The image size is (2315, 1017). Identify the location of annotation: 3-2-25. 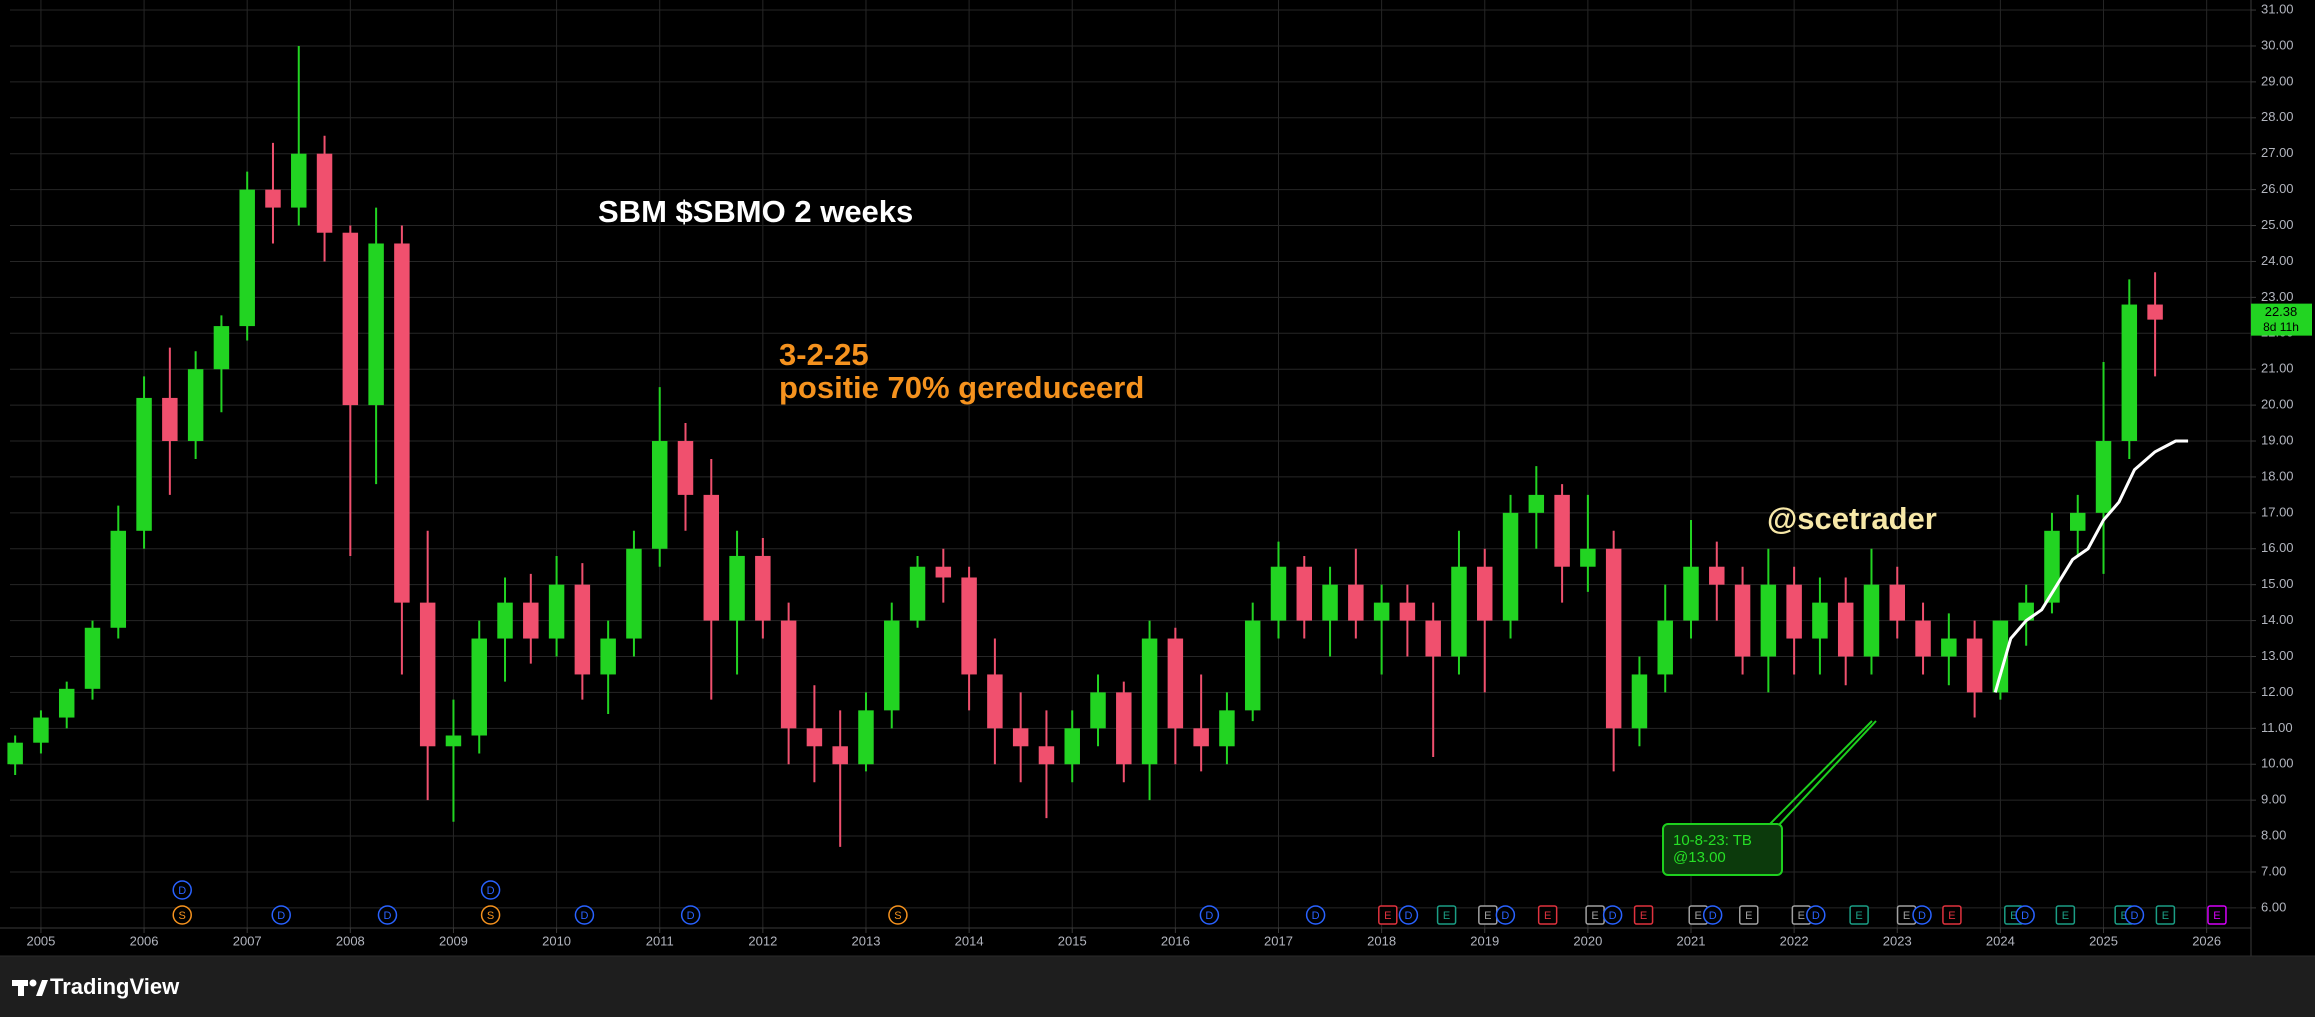
(824, 354).